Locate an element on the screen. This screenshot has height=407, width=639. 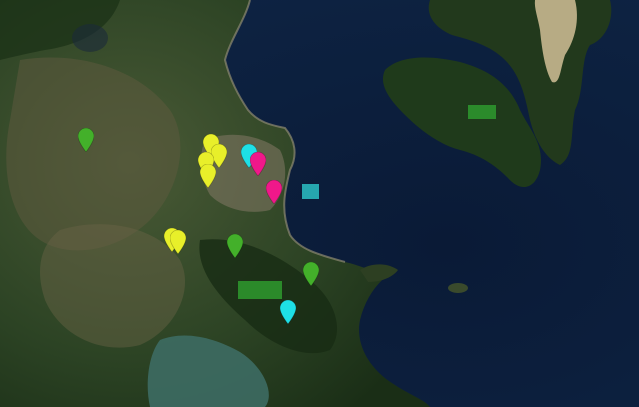
dry-terrain is located at coordinates (93, 154).